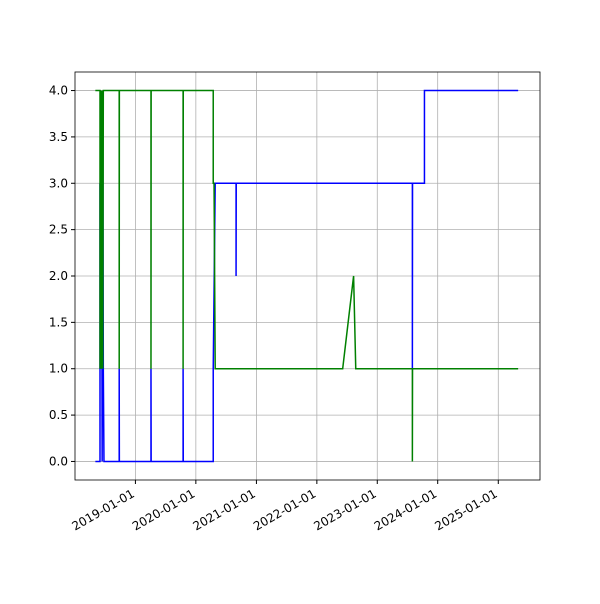  Describe the element at coordinates (224, 509) in the screenshot. I see `x-tick-label: 2021-01-01` at that location.